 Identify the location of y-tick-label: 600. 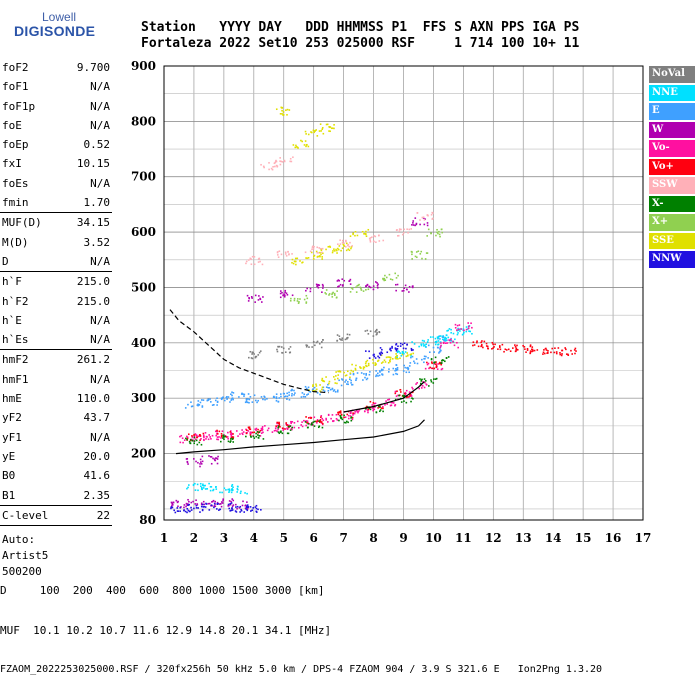
(143, 232).